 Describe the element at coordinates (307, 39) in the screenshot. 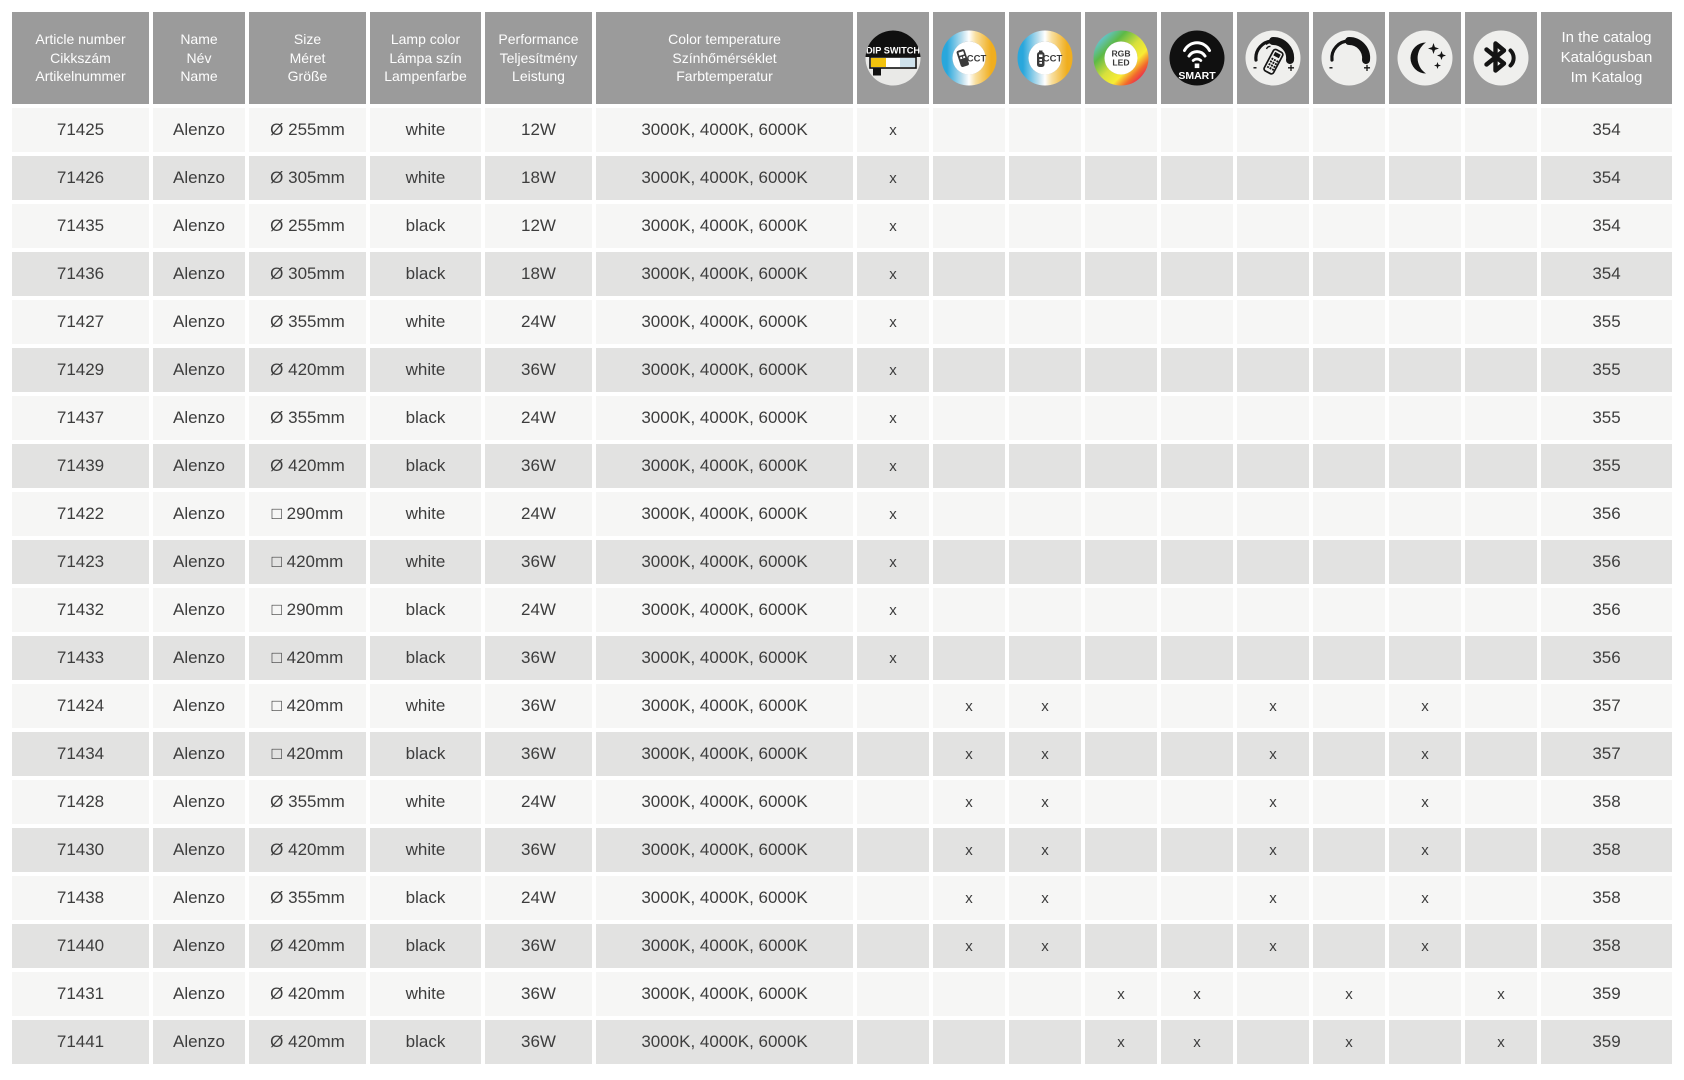

I see `header-label-line: Size` at that location.